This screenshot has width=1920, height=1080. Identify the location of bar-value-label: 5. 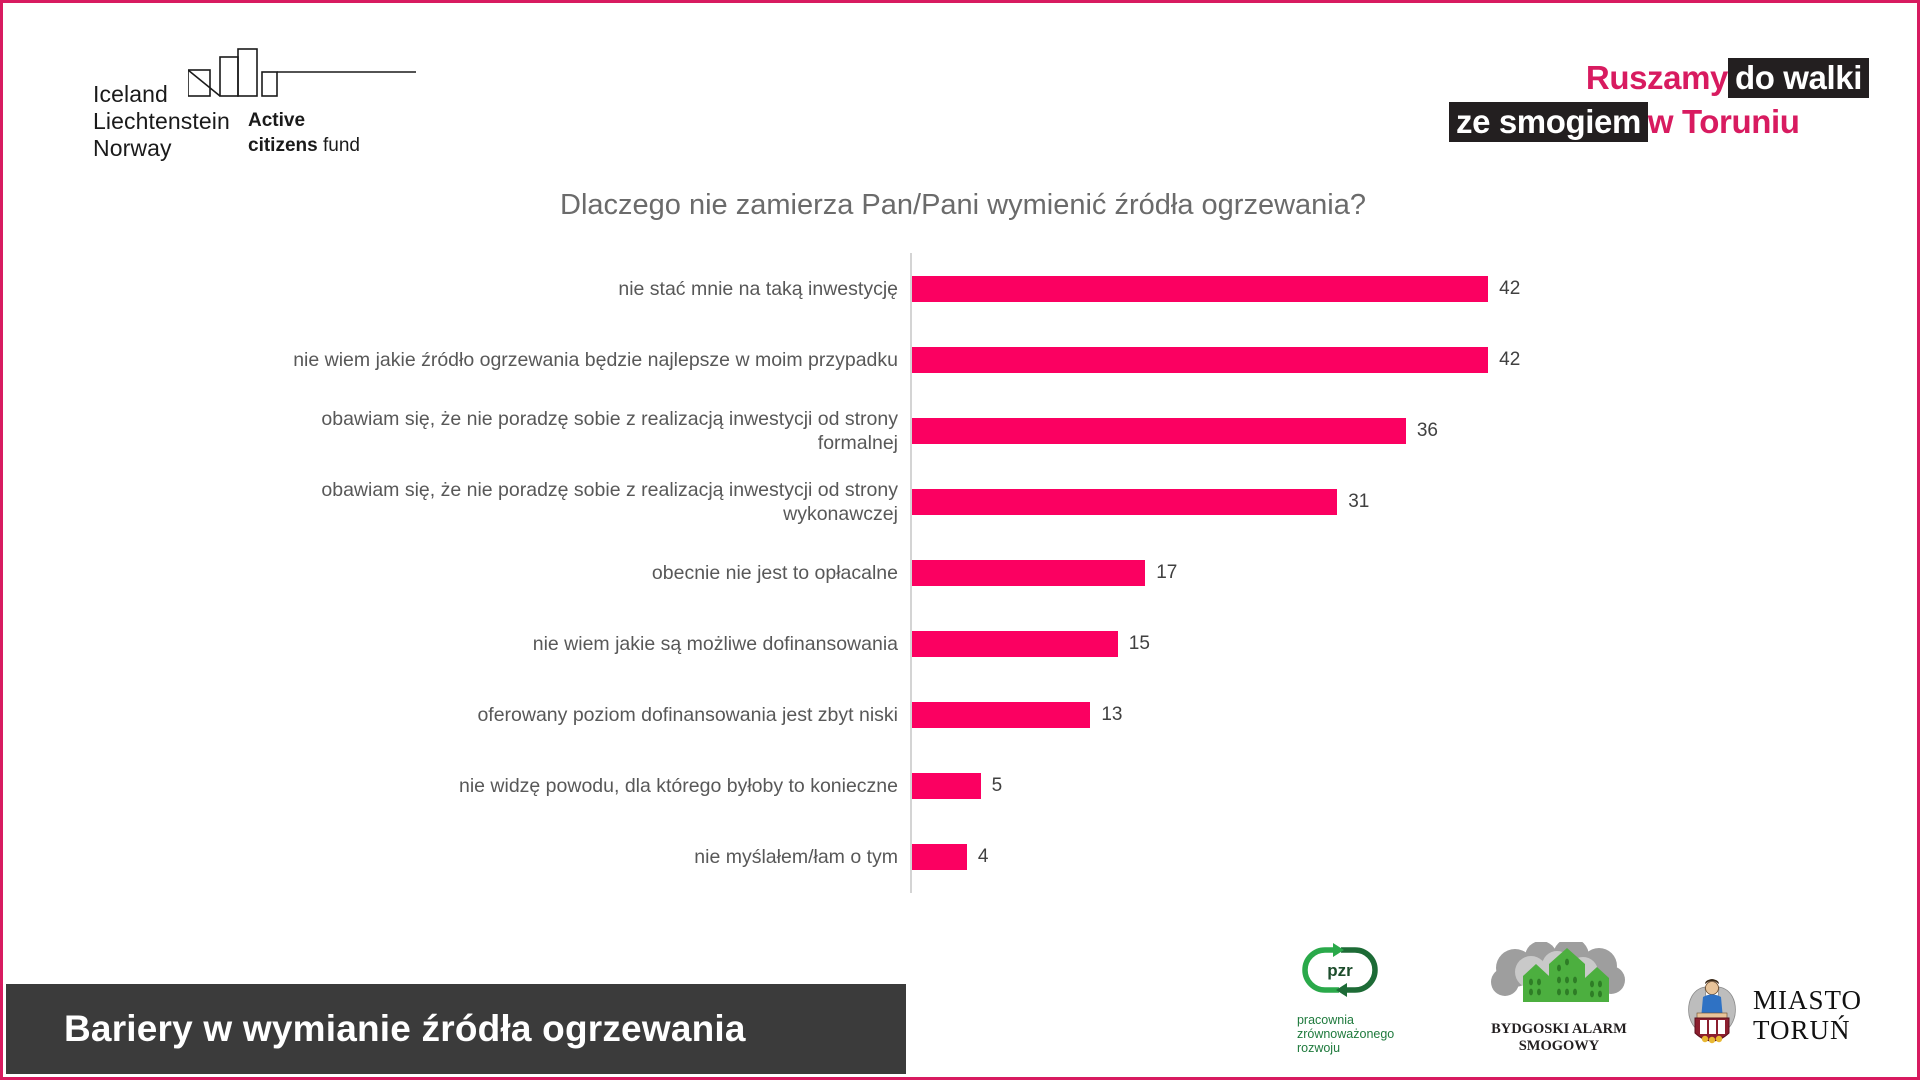
(997, 786).